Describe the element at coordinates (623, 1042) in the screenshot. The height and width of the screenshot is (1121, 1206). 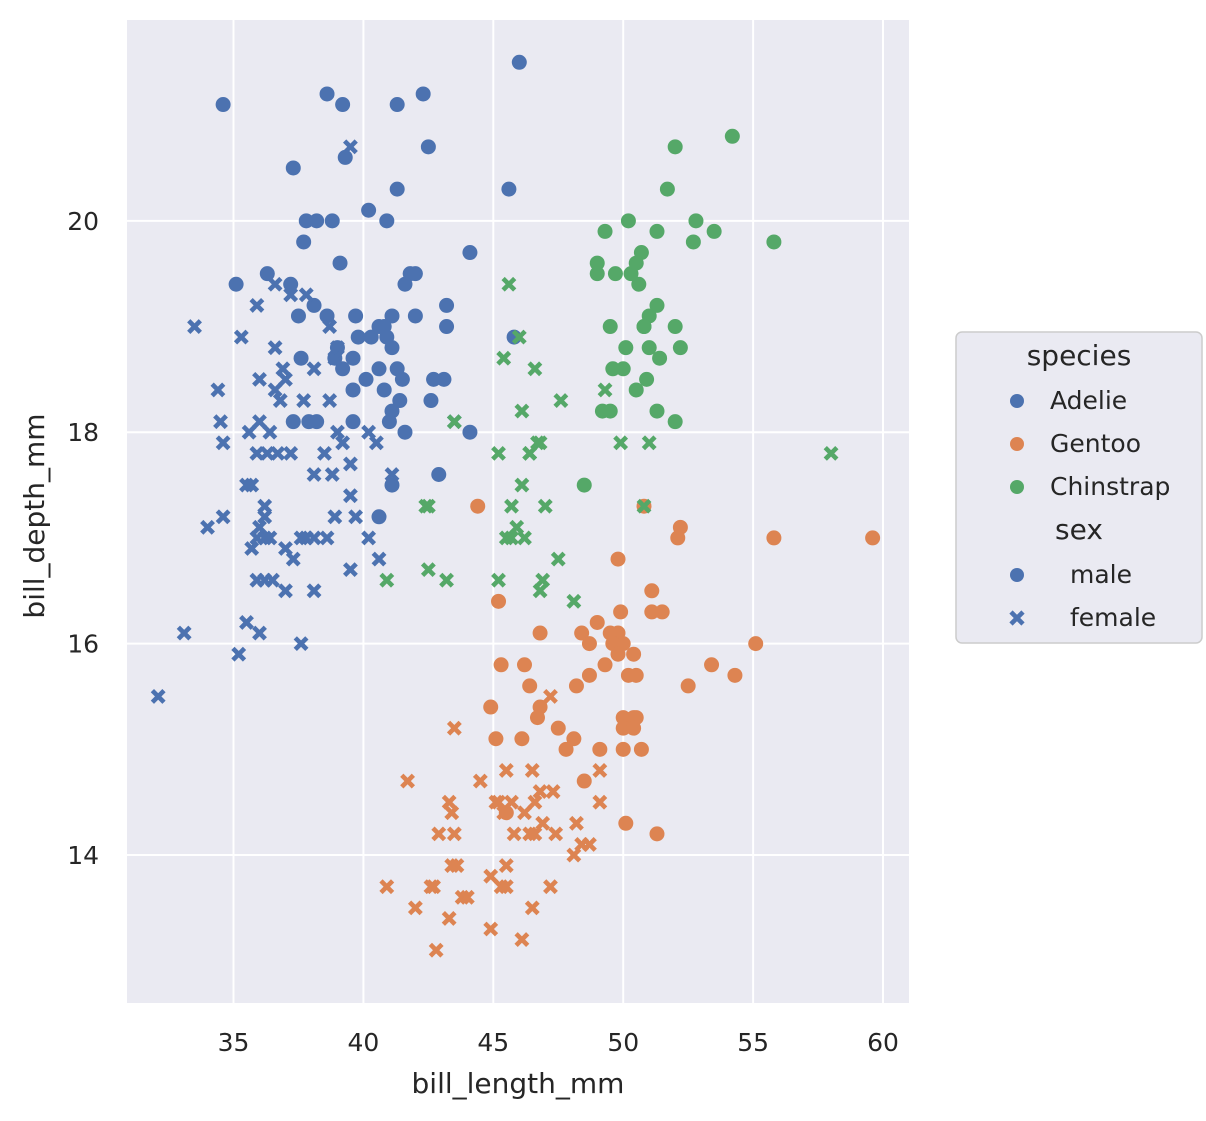
I see `x-tick-label: 50` at that location.